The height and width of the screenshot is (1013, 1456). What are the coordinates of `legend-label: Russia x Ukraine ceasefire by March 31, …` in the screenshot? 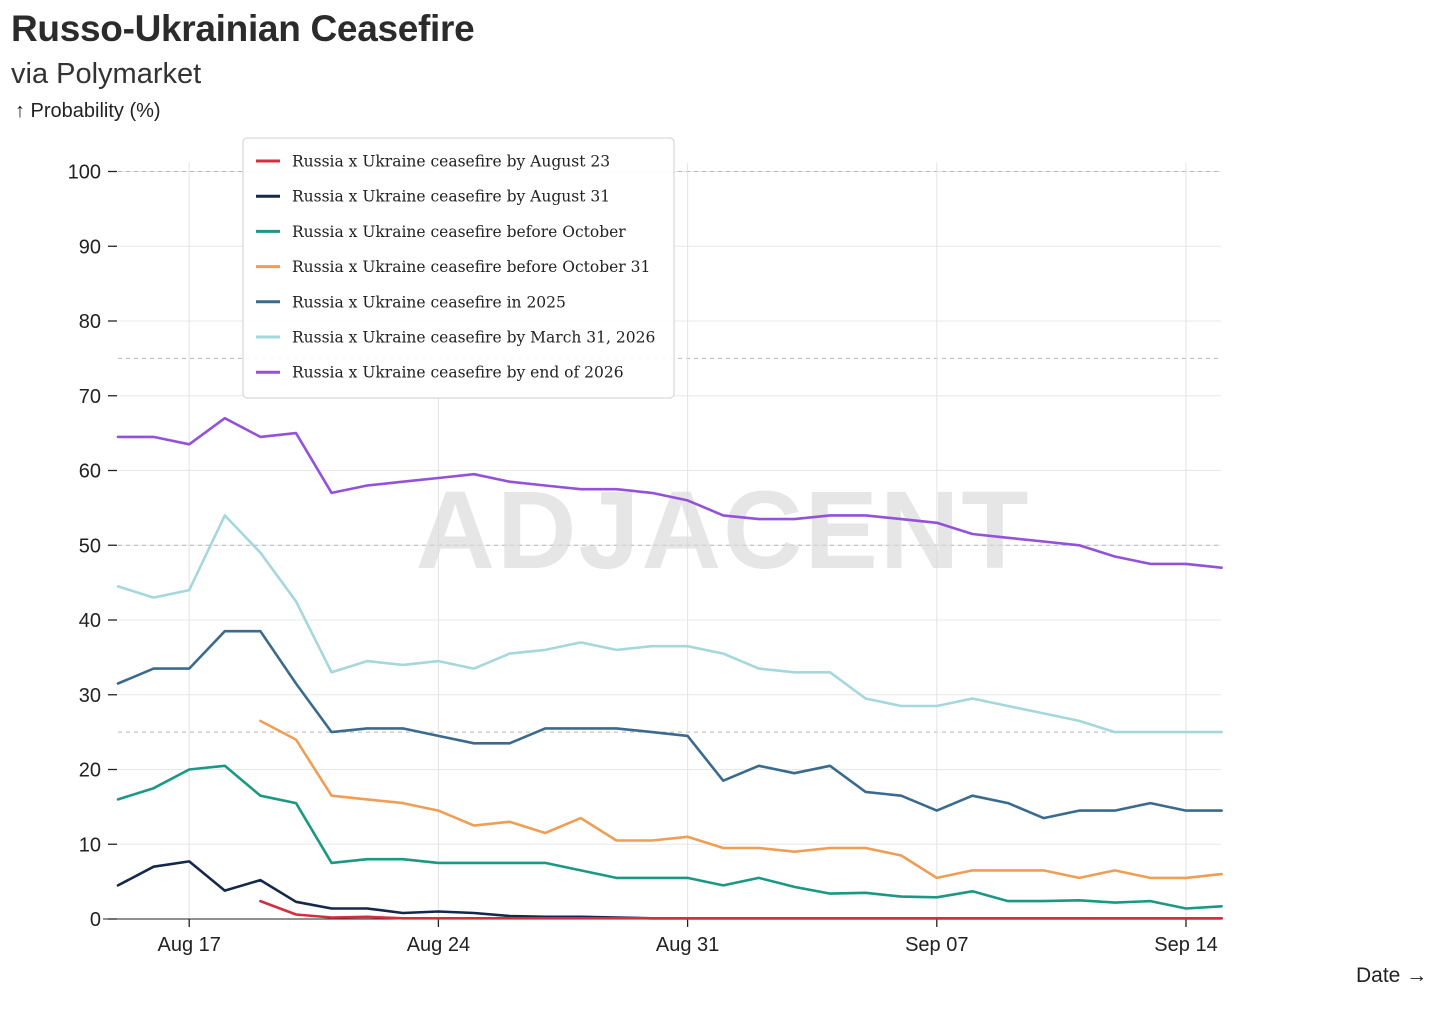 It's located at (473, 338).